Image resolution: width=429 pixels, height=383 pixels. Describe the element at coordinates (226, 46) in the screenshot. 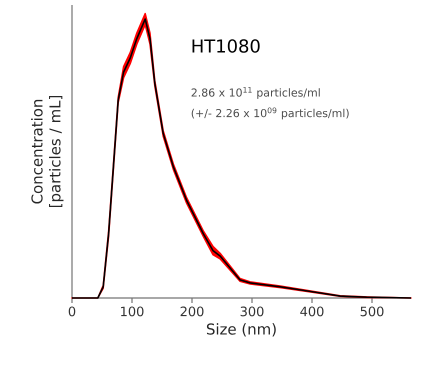

I see `annotation: HT1080` at that location.